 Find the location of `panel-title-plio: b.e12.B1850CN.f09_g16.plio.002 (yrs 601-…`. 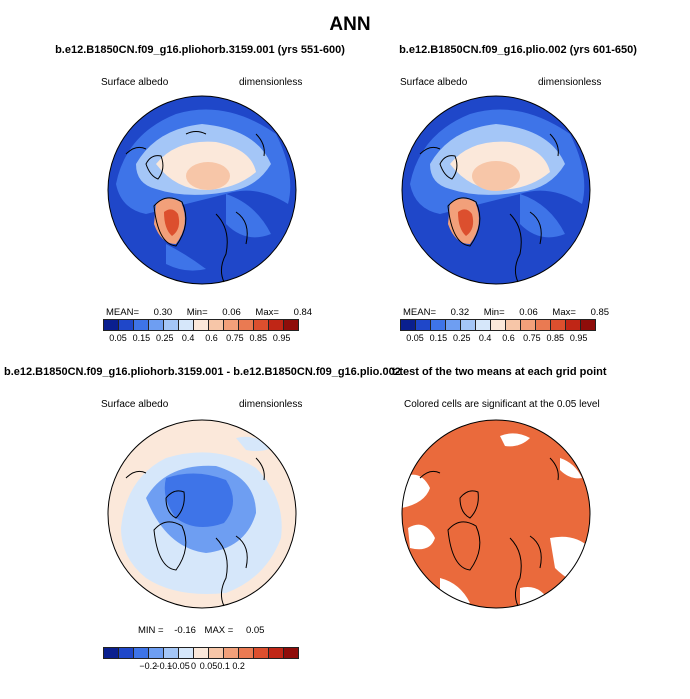

panel-title-plio: b.e12.B1850CN.f09_g16.plio.002 (yrs 601-… is located at coordinates (518, 50).